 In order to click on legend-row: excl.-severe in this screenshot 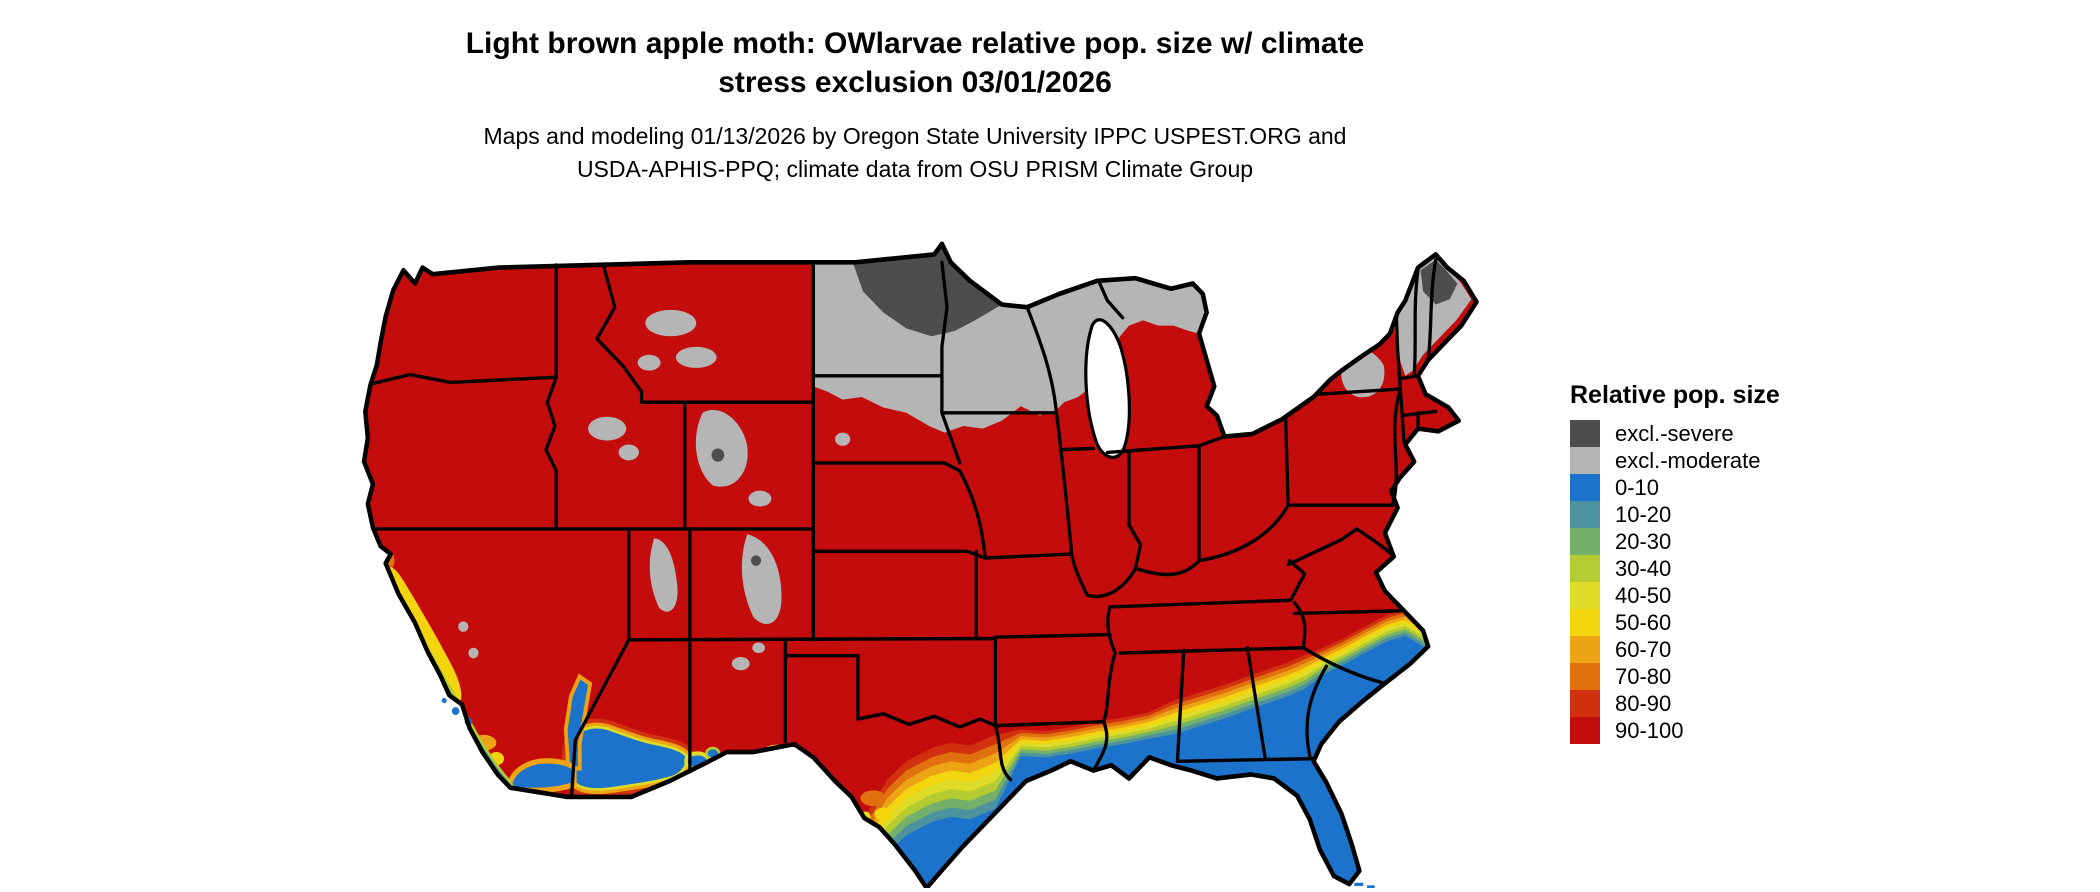, I will do `click(1675, 433)`.